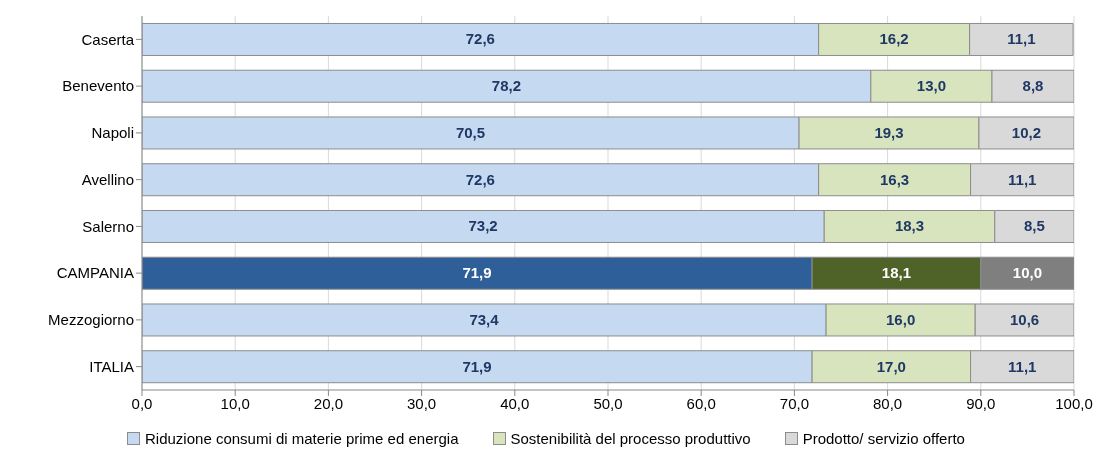 This screenshot has height=461, width=1110. What do you see at coordinates (302, 438) in the screenshot?
I see `legend-label: Riduzione consumi di materie prime ed energia` at bounding box center [302, 438].